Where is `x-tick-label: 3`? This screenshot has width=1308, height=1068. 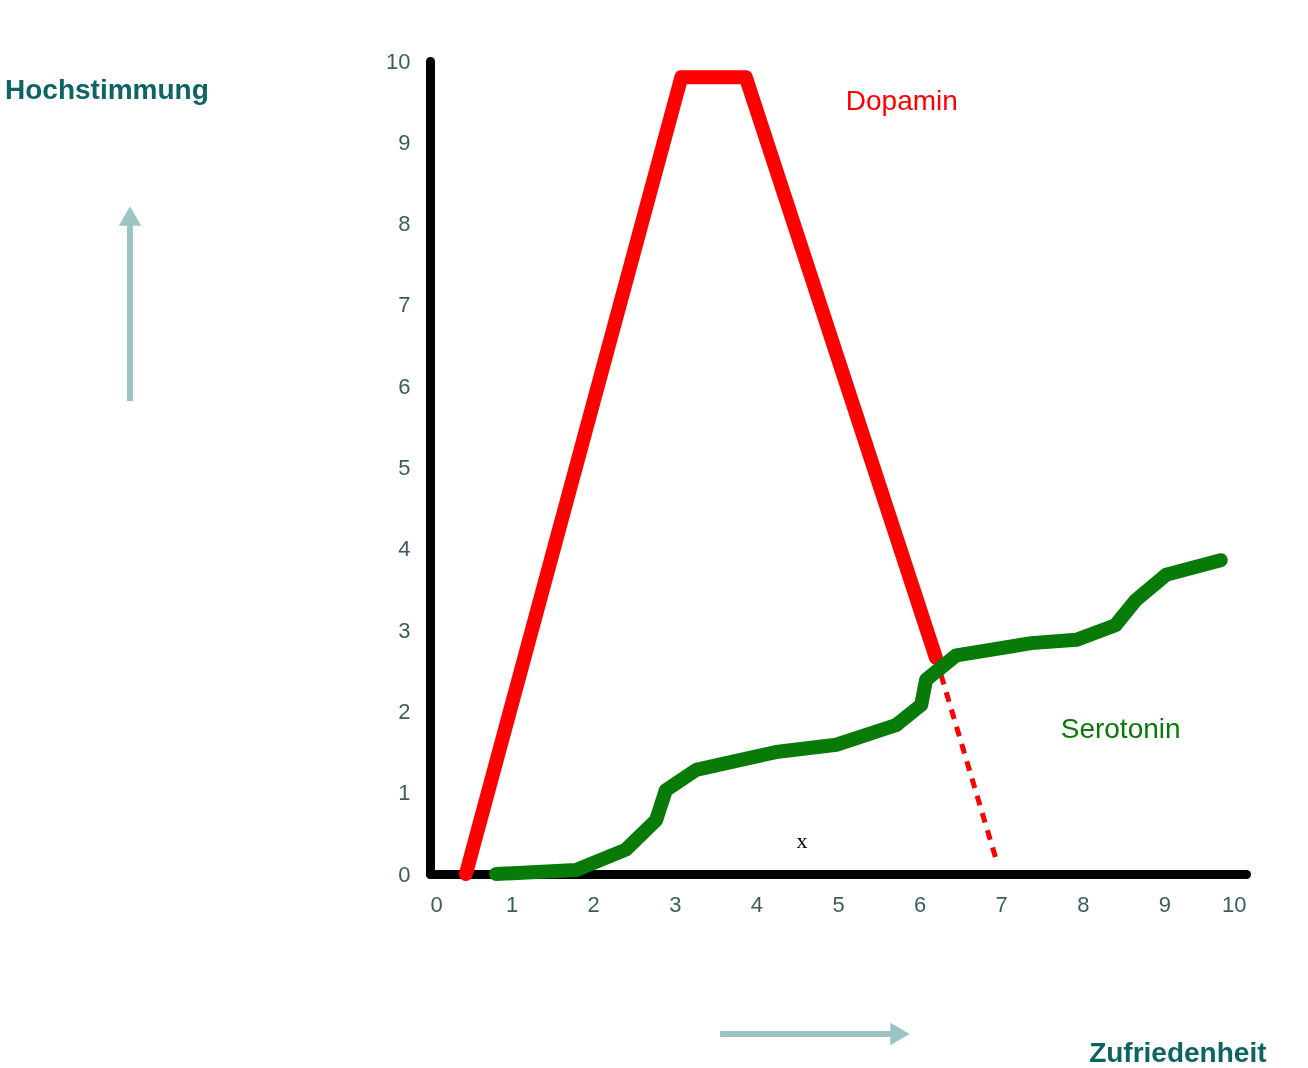
x-tick-label: 3 is located at coordinates (675, 904).